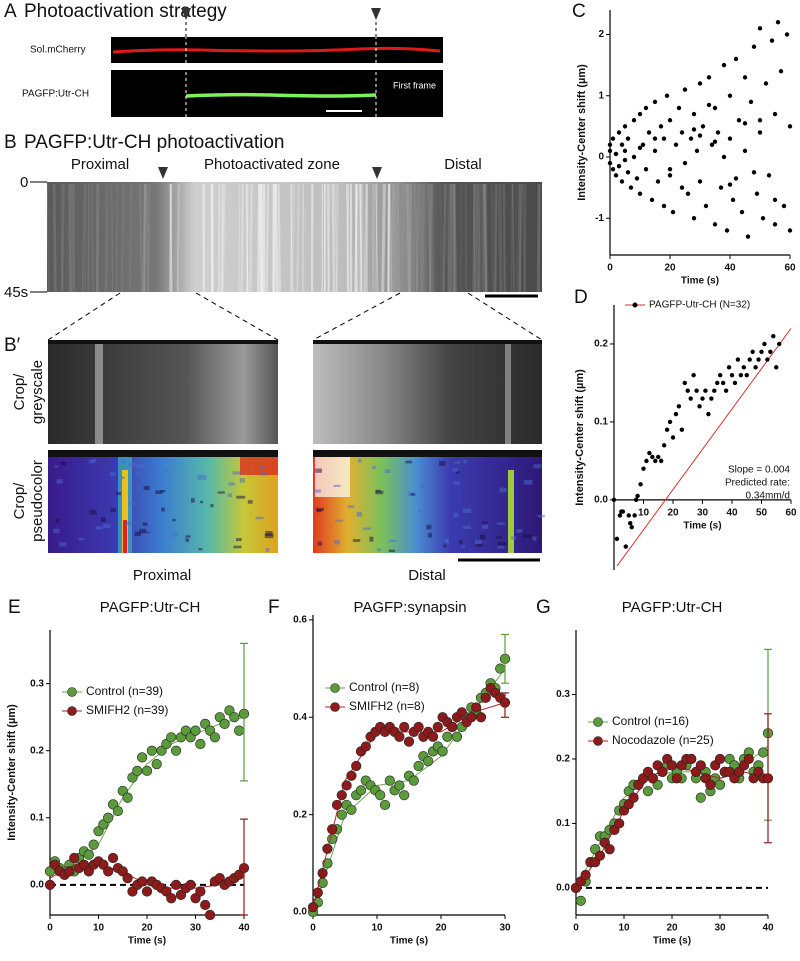 This screenshot has width=800, height=961. What do you see at coordinates (670, 268) in the screenshot?
I see `x-tick-label: 20` at bounding box center [670, 268].